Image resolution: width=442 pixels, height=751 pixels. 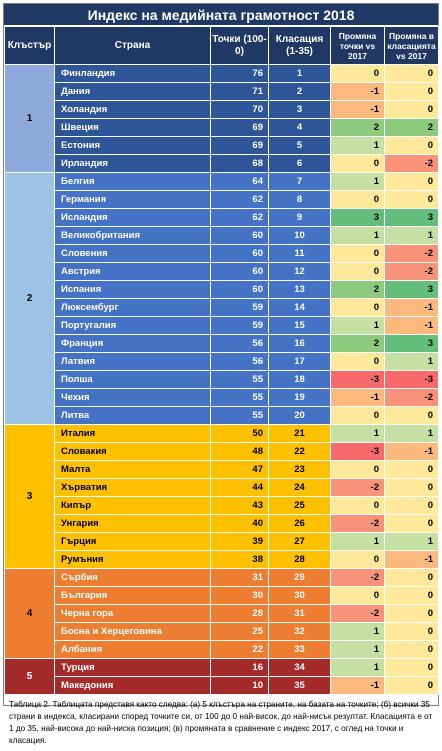 I want to click on rank-cell: 34, so click(x=299, y=667).